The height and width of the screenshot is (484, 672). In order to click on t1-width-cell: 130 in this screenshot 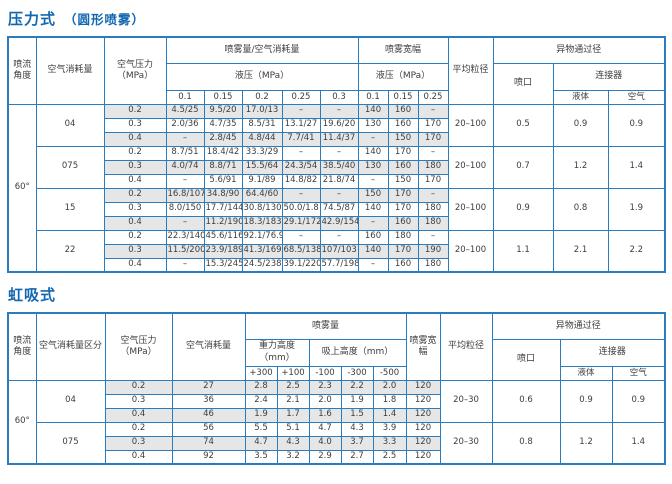, I will do `click(373, 125)`.